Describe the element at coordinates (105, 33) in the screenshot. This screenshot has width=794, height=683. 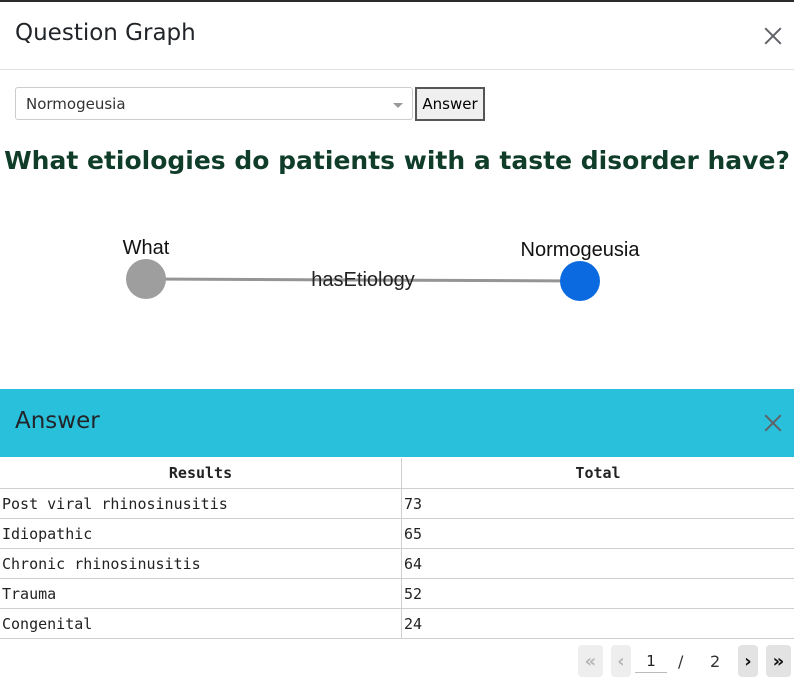
I see `modal-title: Question Graph` at that location.